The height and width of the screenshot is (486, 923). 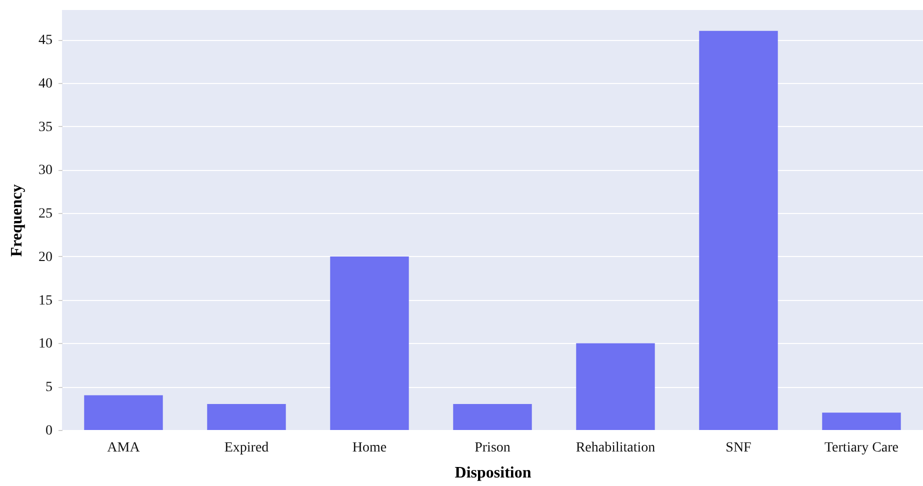 I want to click on y-tick-label: 25, so click(x=45, y=214).